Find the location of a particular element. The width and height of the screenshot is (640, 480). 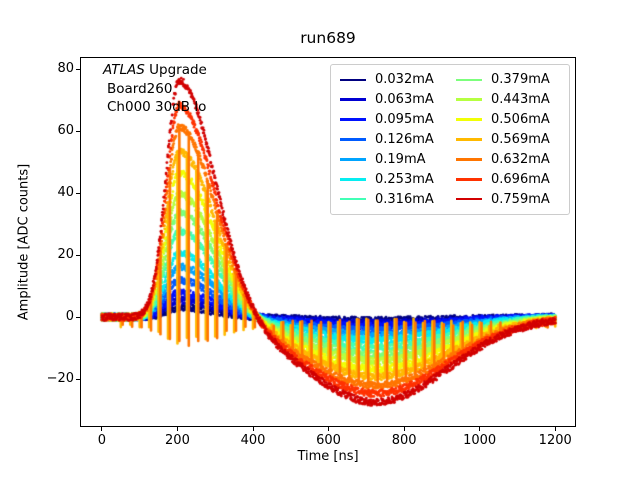

legend-item: 0.316mA is located at coordinates (393, 199).